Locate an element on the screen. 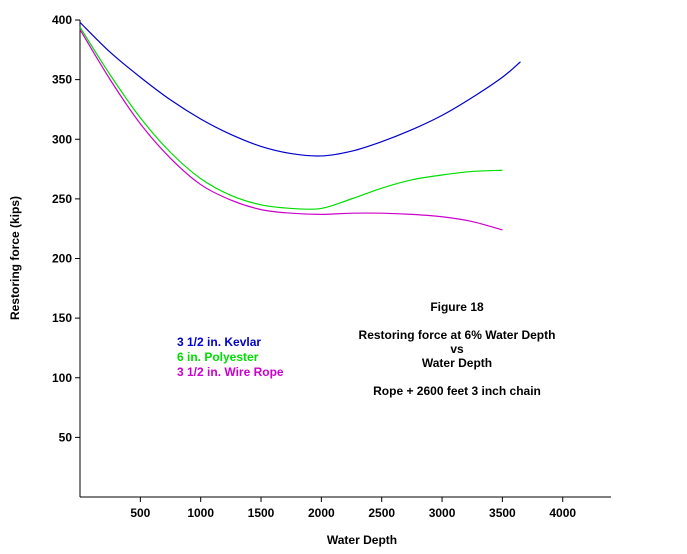  x-tick-label: 2500 is located at coordinates (381, 513).